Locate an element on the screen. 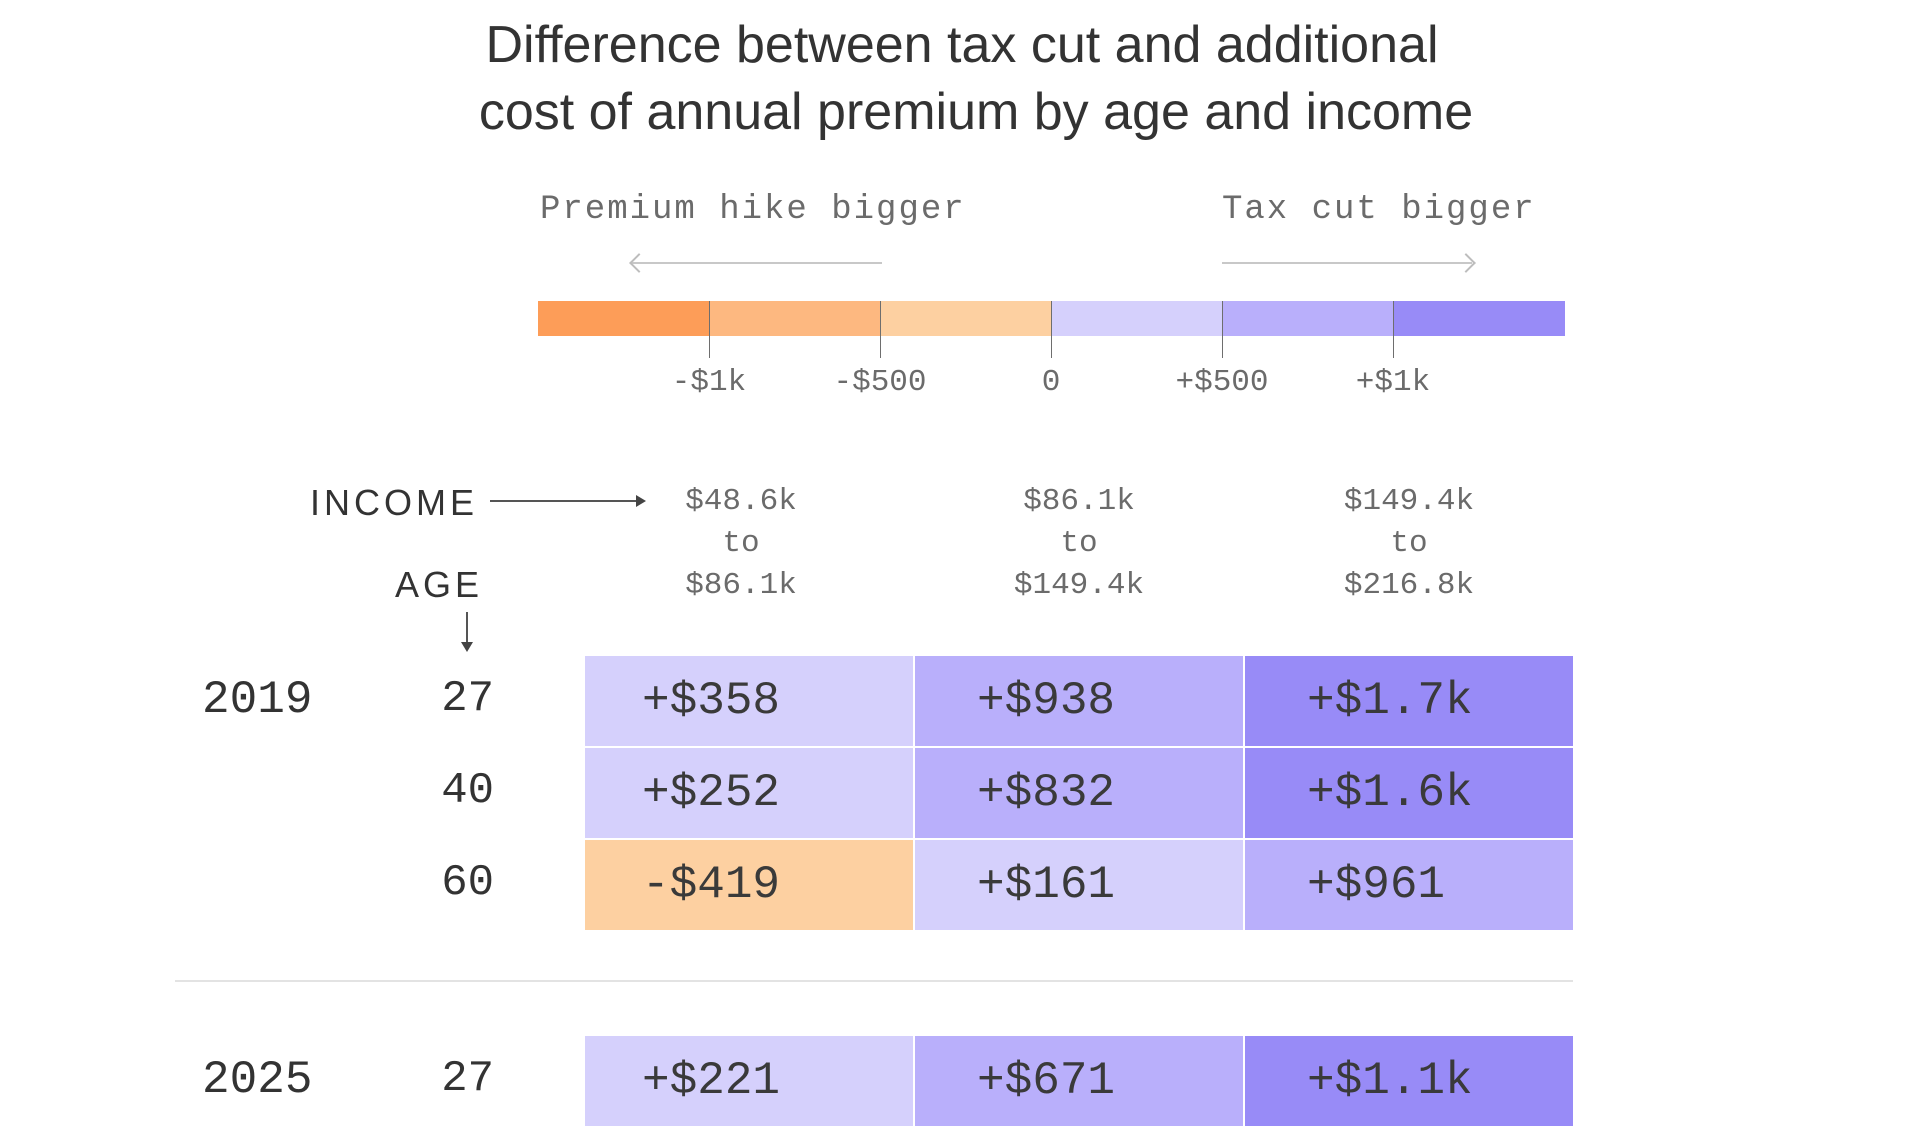 The height and width of the screenshot is (1126, 1920). scale-tick-label: 0 is located at coordinates (1051, 382).